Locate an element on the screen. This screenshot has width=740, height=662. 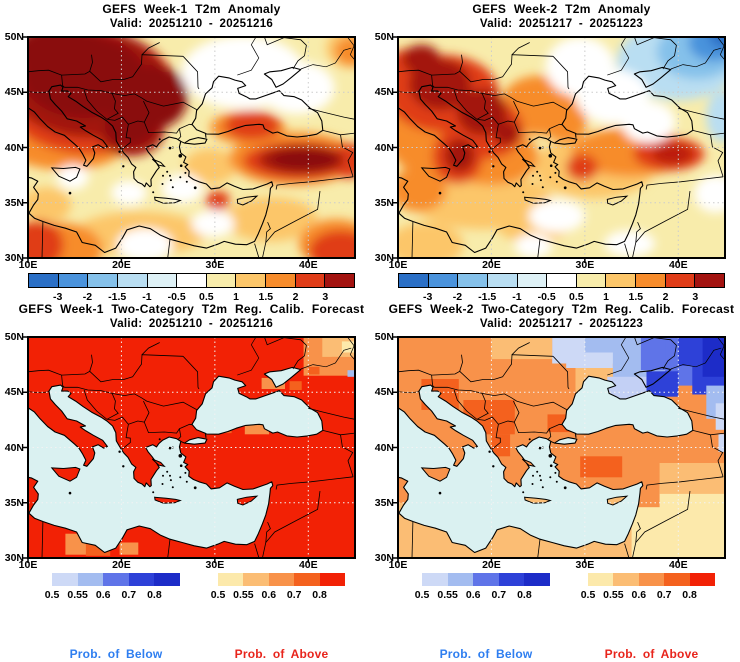
colorbar-tick-label: 2 is located at coordinates (295, 297).